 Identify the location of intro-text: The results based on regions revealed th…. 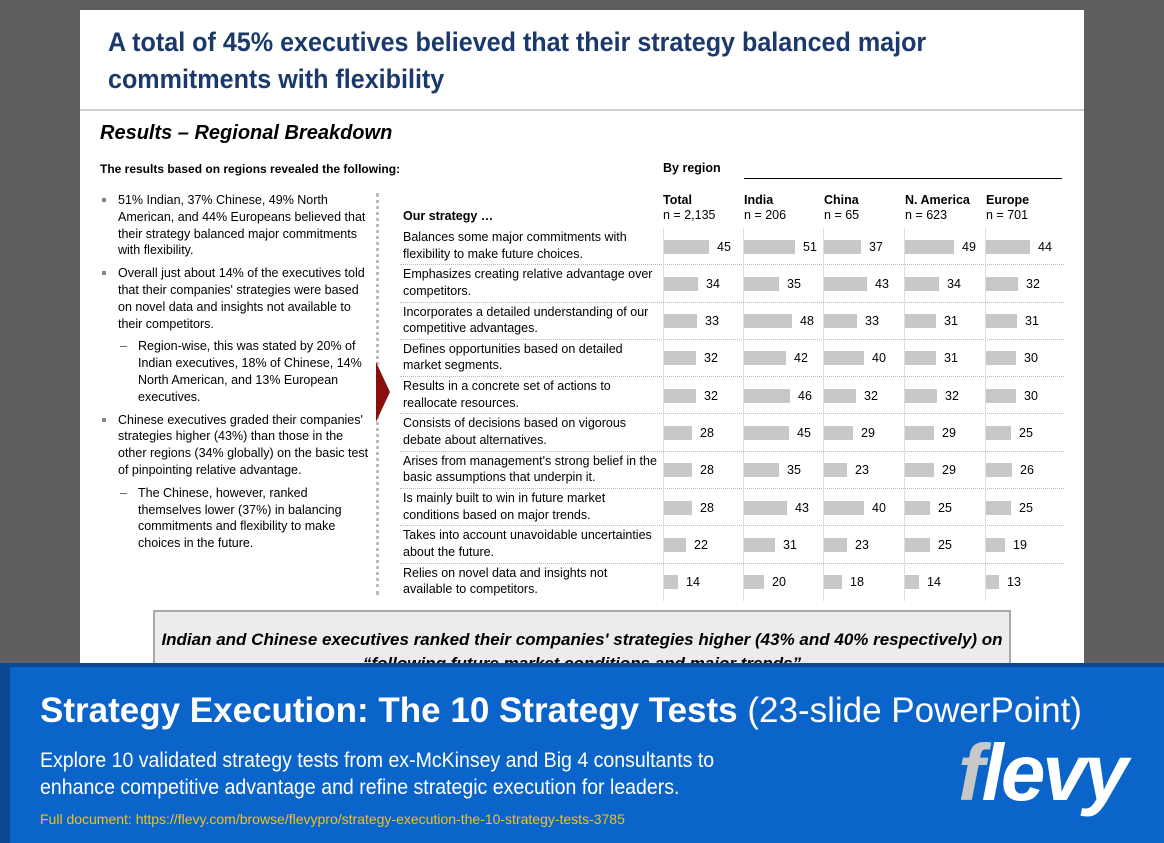
(250, 169).